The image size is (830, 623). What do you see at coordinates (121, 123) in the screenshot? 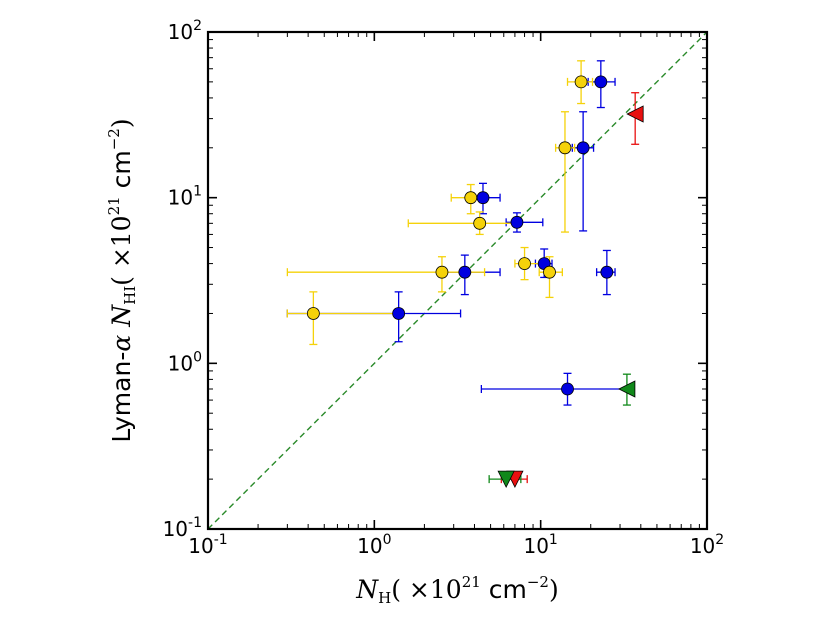
I see `y-axis-title-close: )` at bounding box center [121, 123].